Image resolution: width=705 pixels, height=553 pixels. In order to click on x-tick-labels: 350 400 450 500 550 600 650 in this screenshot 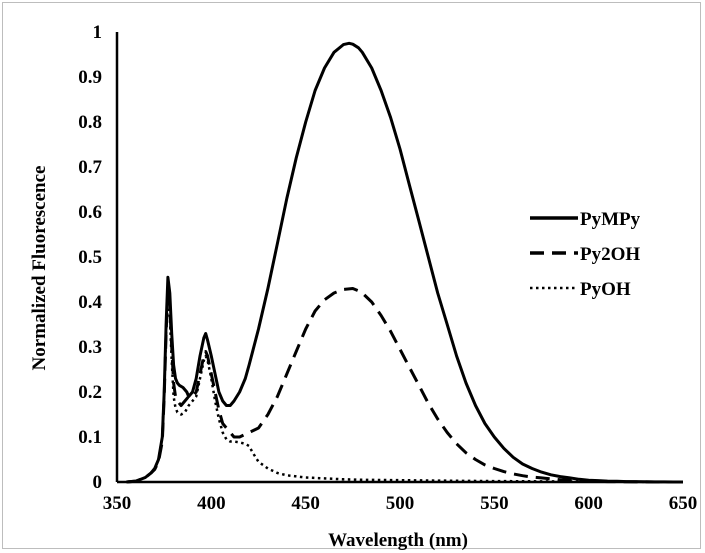, I will do `click(400, 503)`.